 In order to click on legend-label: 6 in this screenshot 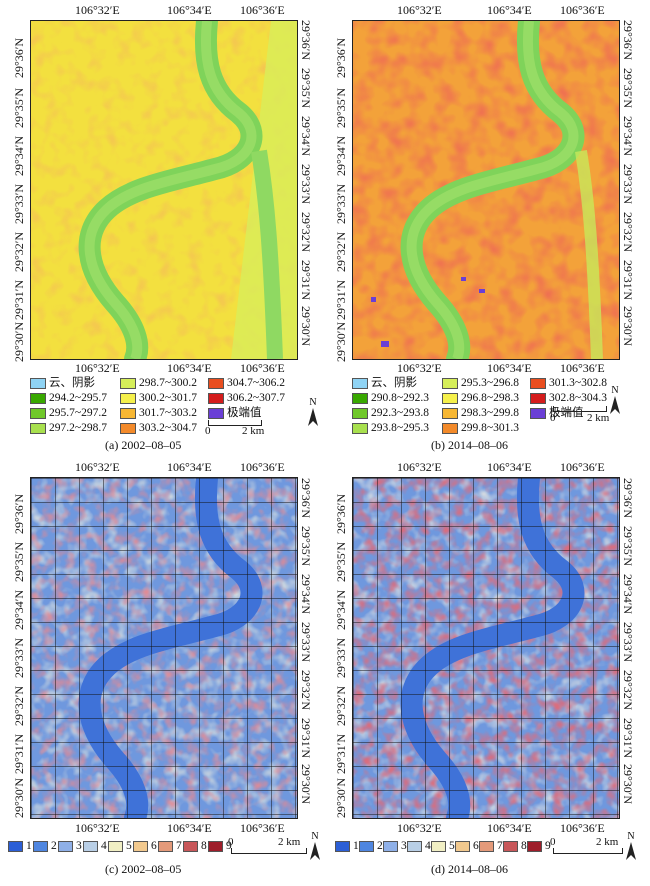, I will do `click(476, 846)`.